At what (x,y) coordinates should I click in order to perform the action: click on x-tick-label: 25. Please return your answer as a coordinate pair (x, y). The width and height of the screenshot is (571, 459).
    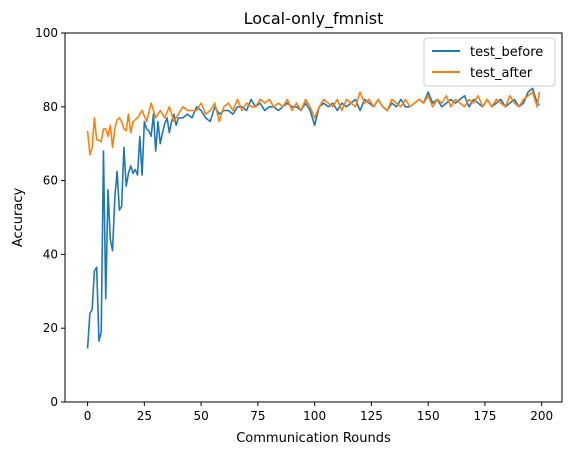
    Looking at the image, I should click on (144, 416).